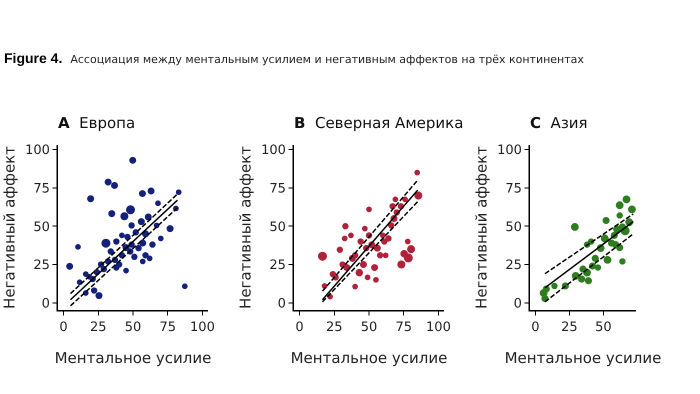  I want to click on text: Ассоциация между ментальным усилием и негативным аффектов на трёх континентах, so click(327, 59).